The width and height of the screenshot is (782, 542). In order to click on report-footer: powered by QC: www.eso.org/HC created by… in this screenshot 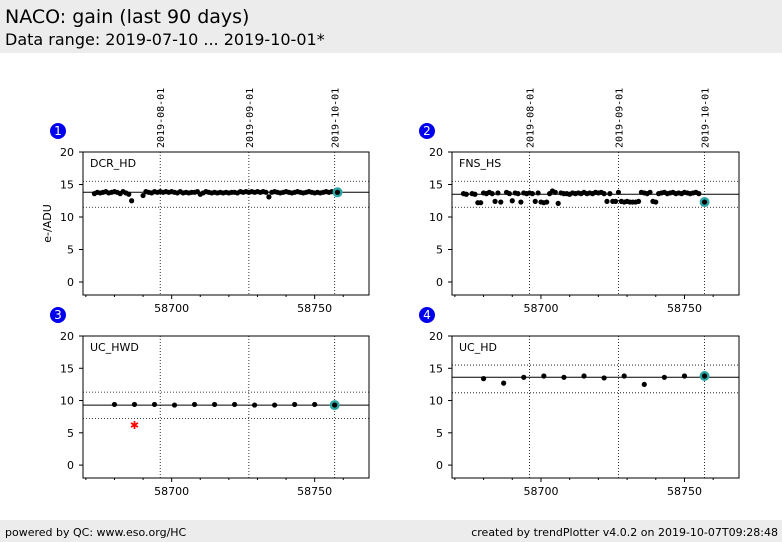, I will do `click(391, 531)`.